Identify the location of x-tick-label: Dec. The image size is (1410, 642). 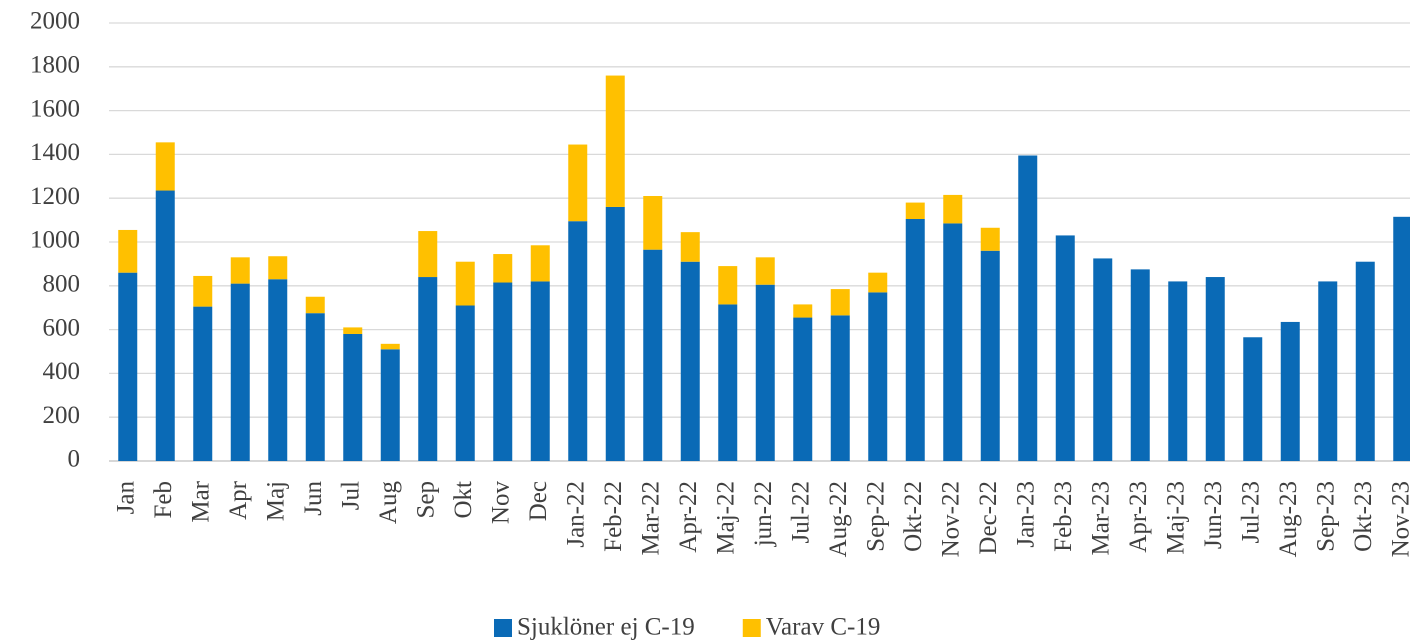
(538, 501).